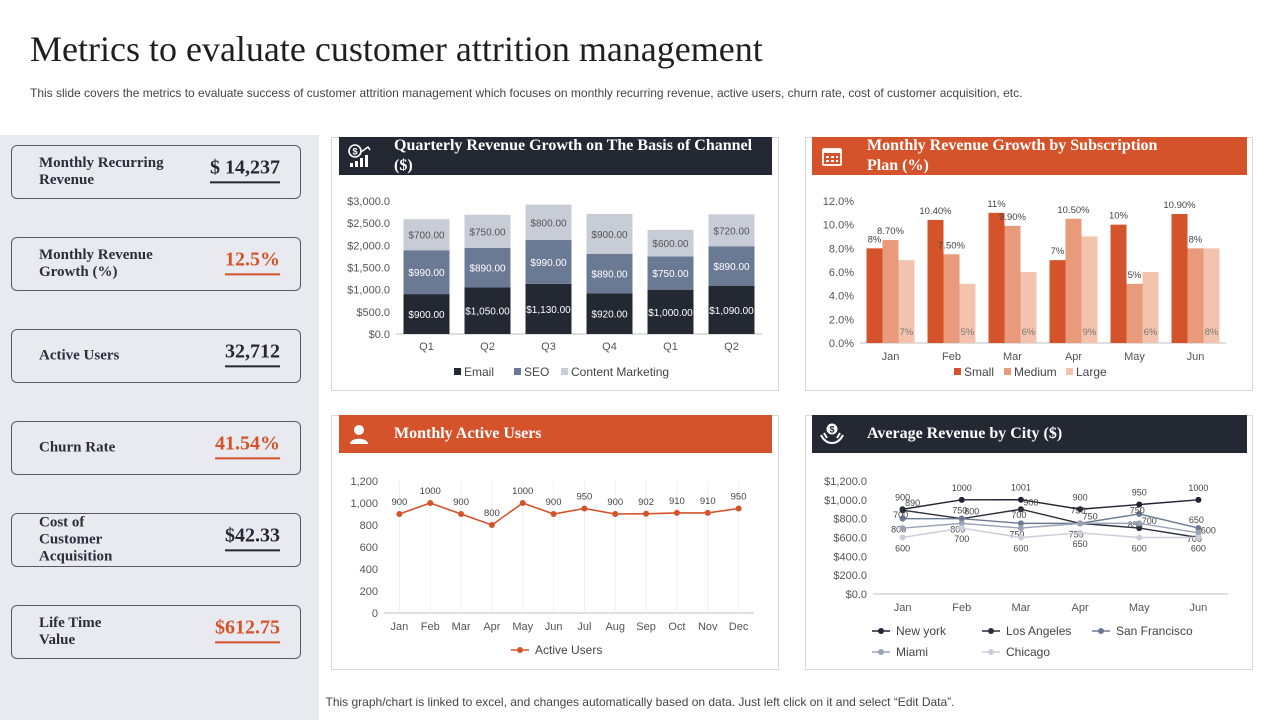 This screenshot has height=720, width=1280. What do you see at coordinates (426, 315) in the screenshot?
I see `data-label: $900.00` at bounding box center [426, 315].